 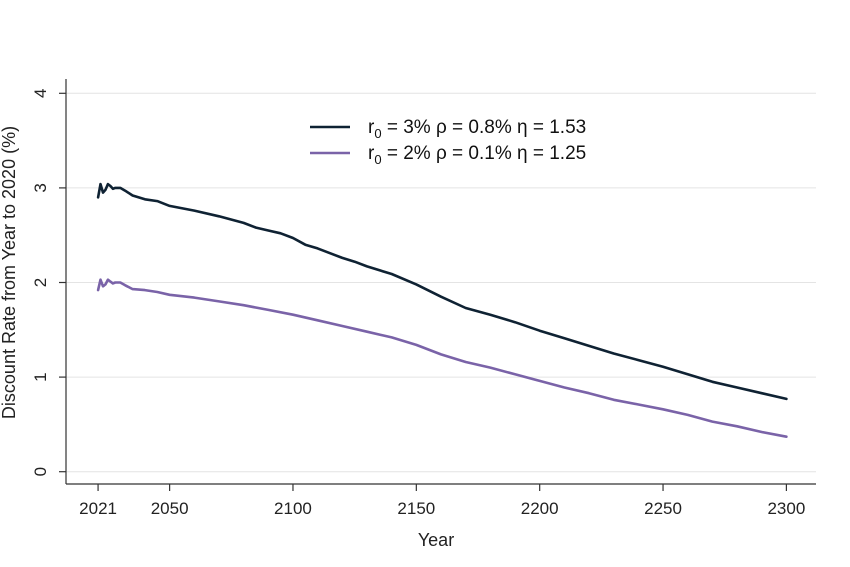 I want to click on x-tick-label-1: 2050, so click(x=170, y=508).